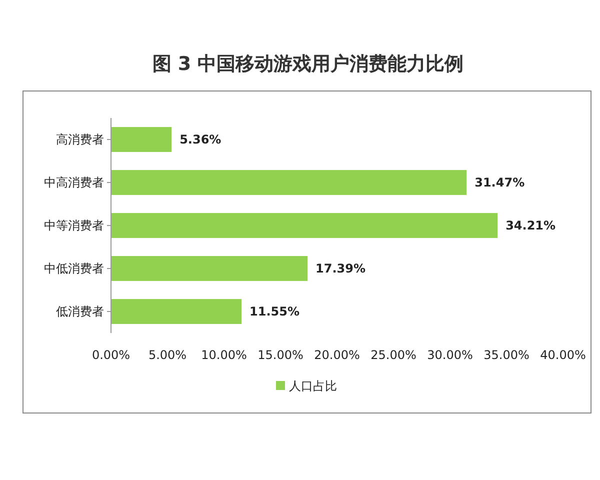 The height and width of the screenshot is (480, 600). I want to click on text: 34.21%, so click(531, 225).